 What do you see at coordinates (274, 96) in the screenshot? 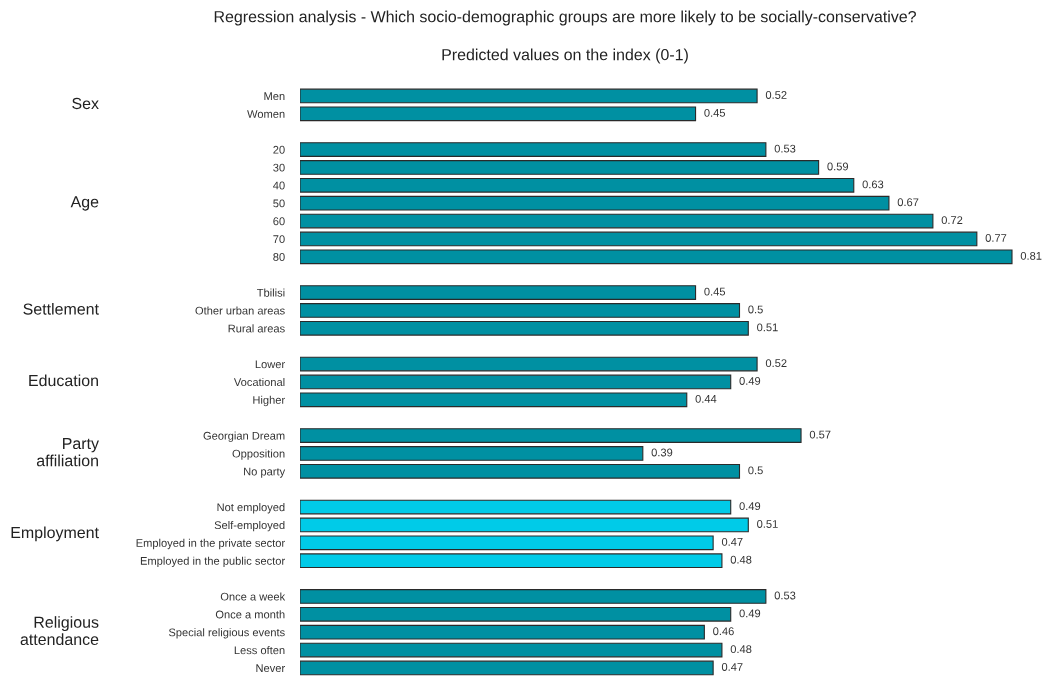
I see `y-tick-label: Men` at bounding box center [274, 96].